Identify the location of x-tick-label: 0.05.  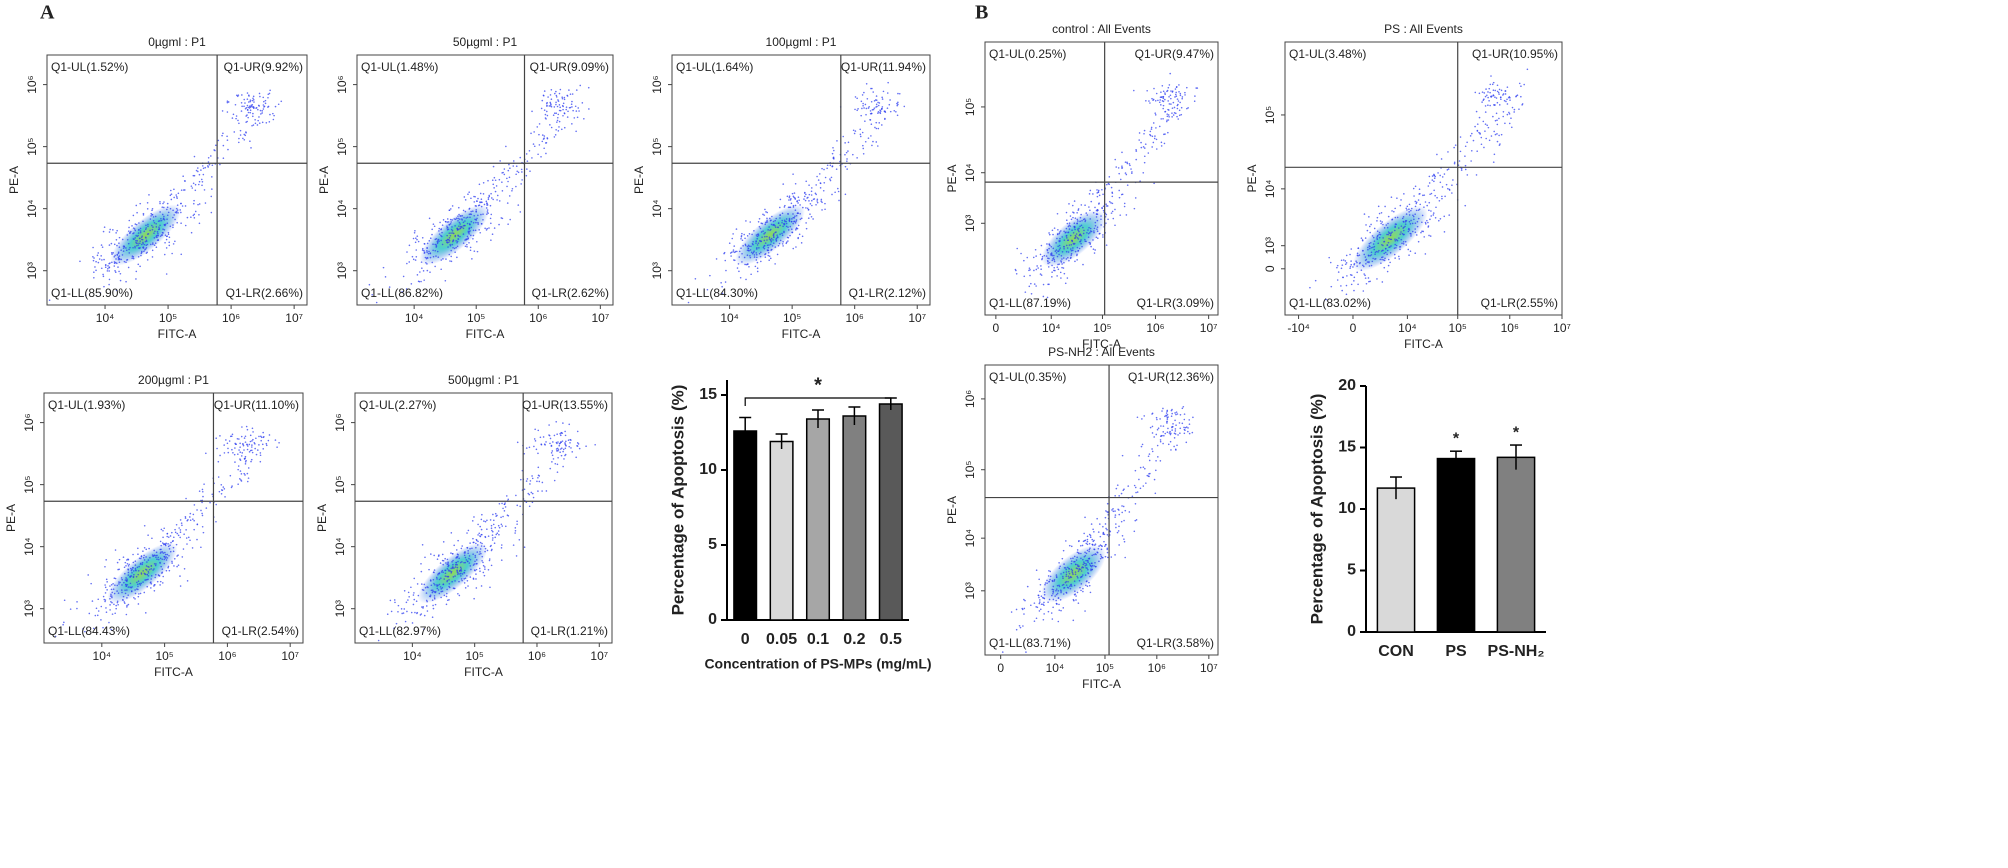
(781, 639).